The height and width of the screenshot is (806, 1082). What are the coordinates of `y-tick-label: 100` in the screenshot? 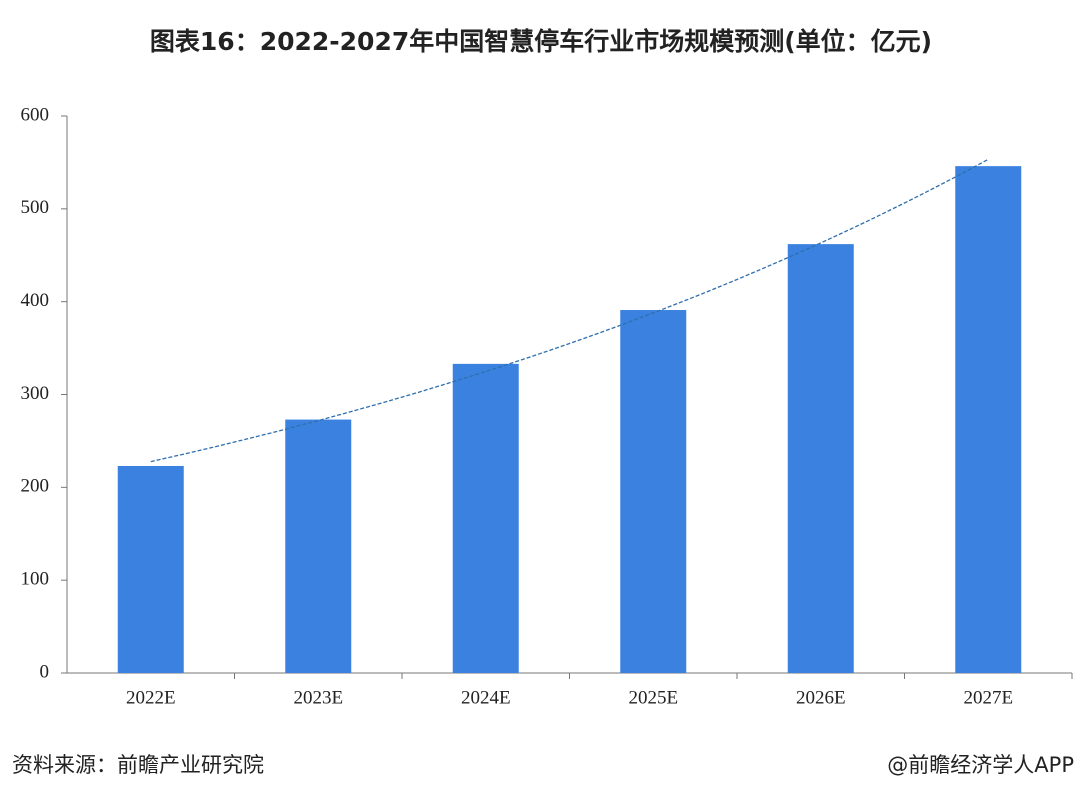 It's located at (35, 579).